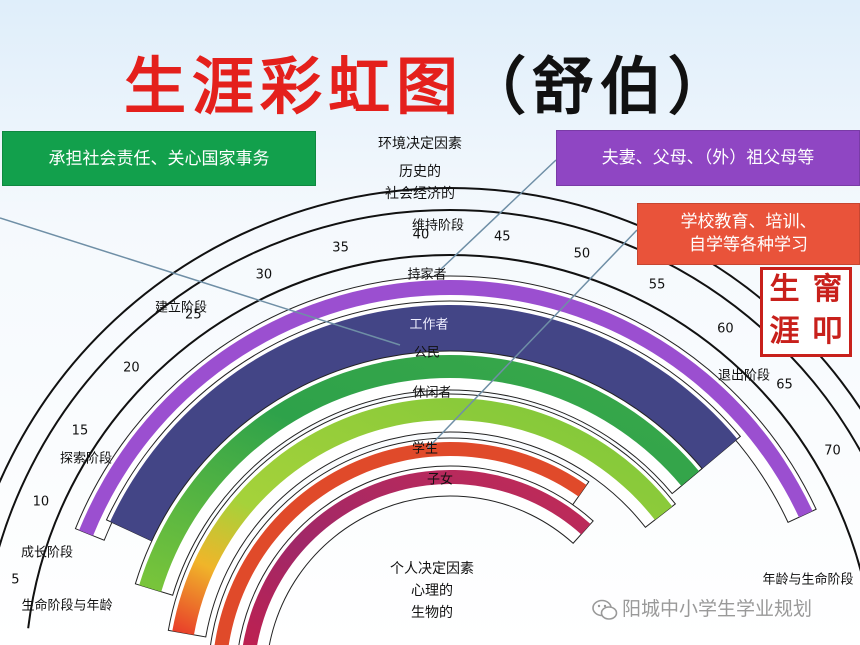 The width and height of the screenshot is (860, 645). Describe the element at coordinates (582, 254) in the screenshot. I see `age-tick-label: 50` at that location.